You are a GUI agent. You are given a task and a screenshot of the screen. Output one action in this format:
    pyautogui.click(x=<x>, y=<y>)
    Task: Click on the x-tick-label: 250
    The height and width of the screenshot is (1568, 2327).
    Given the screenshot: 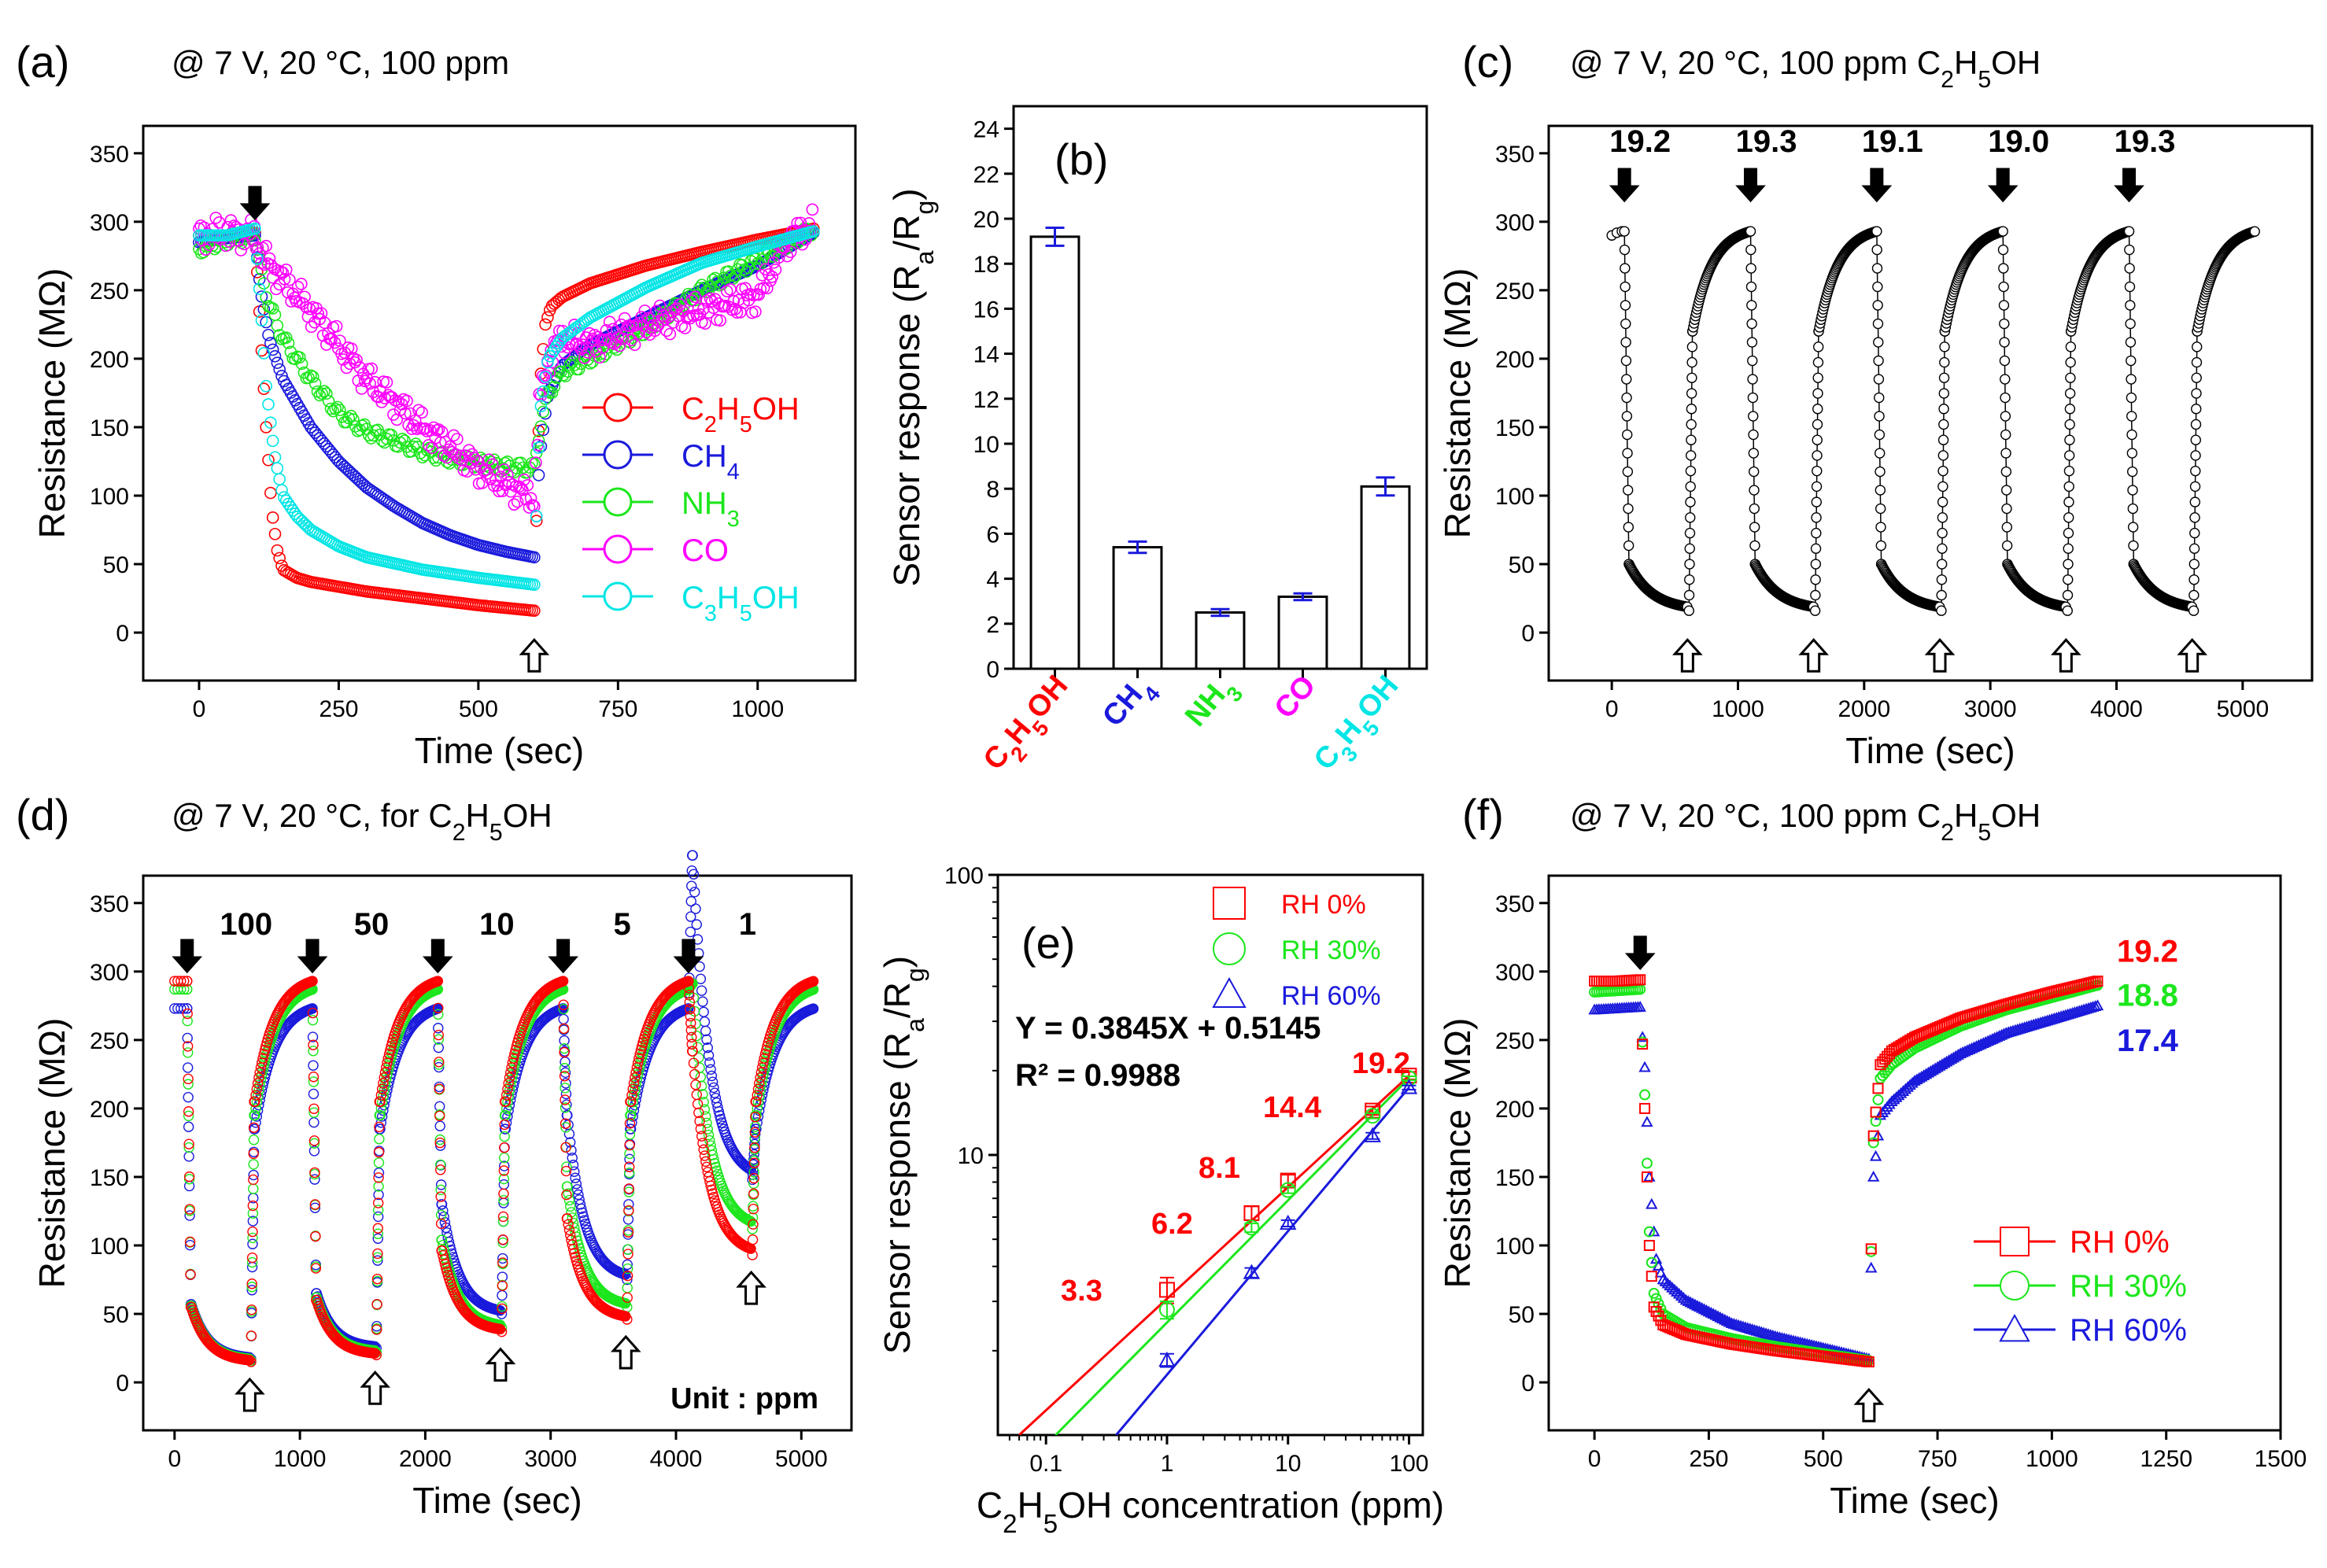 What is the action you would take?
    pyautogui.click(x=339, y=709)
    